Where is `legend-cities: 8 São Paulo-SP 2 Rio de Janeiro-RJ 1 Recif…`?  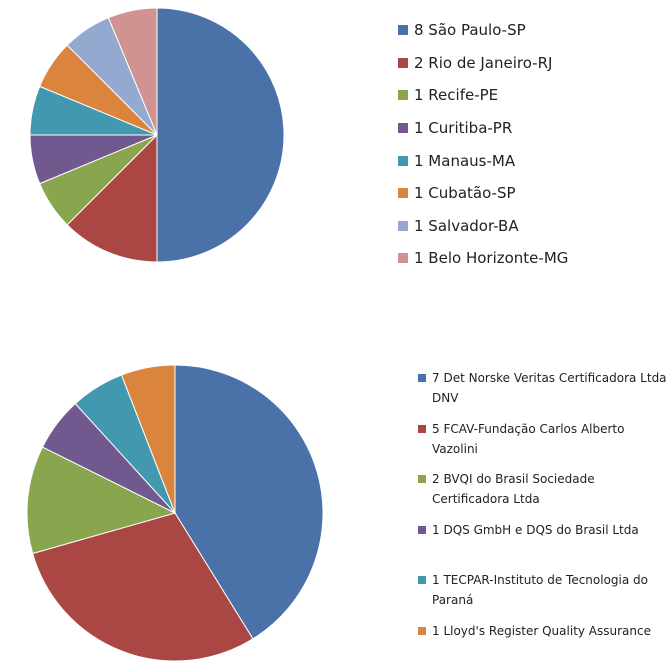 legend-cities: 8 São Paulo-SP 2 Rio de Janeiro-RJ 1 Recif… is located at coordinates (483, 144).